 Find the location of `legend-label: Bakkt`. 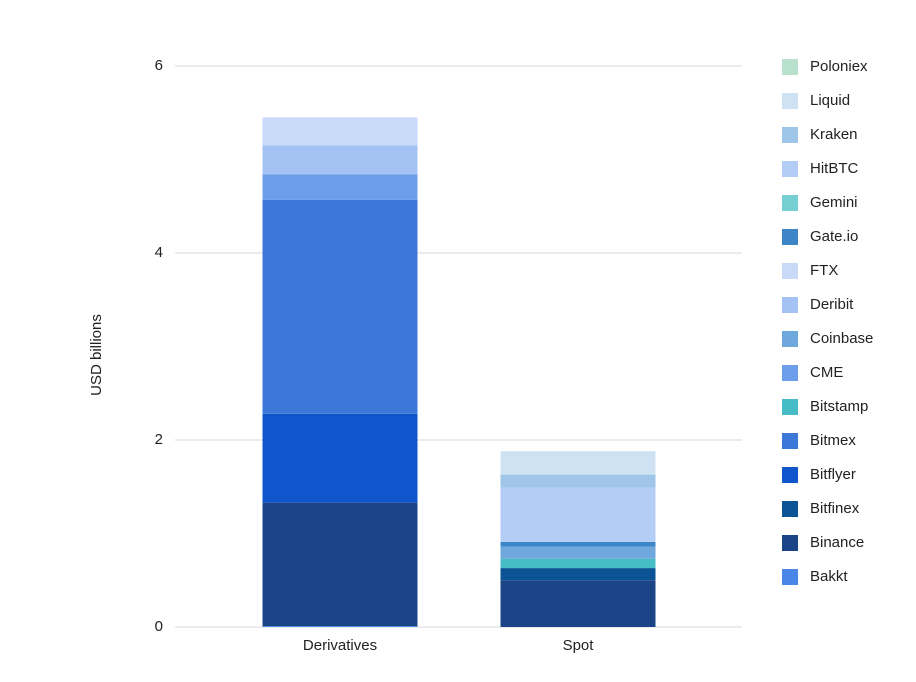

legend-label: Bakkt is located at coordinates (829, 576).